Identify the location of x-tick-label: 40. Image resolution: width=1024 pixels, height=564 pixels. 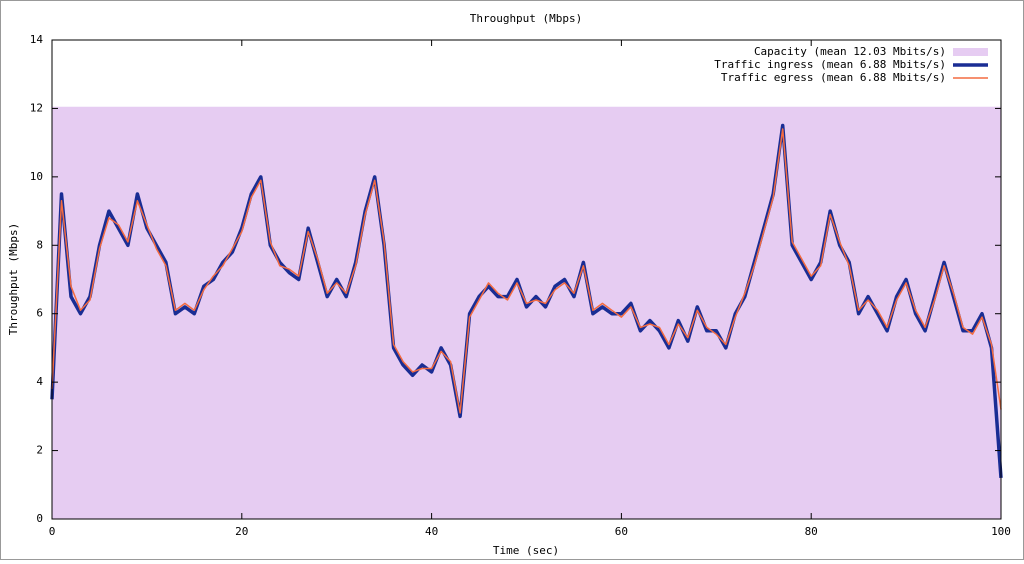
(431, 531).